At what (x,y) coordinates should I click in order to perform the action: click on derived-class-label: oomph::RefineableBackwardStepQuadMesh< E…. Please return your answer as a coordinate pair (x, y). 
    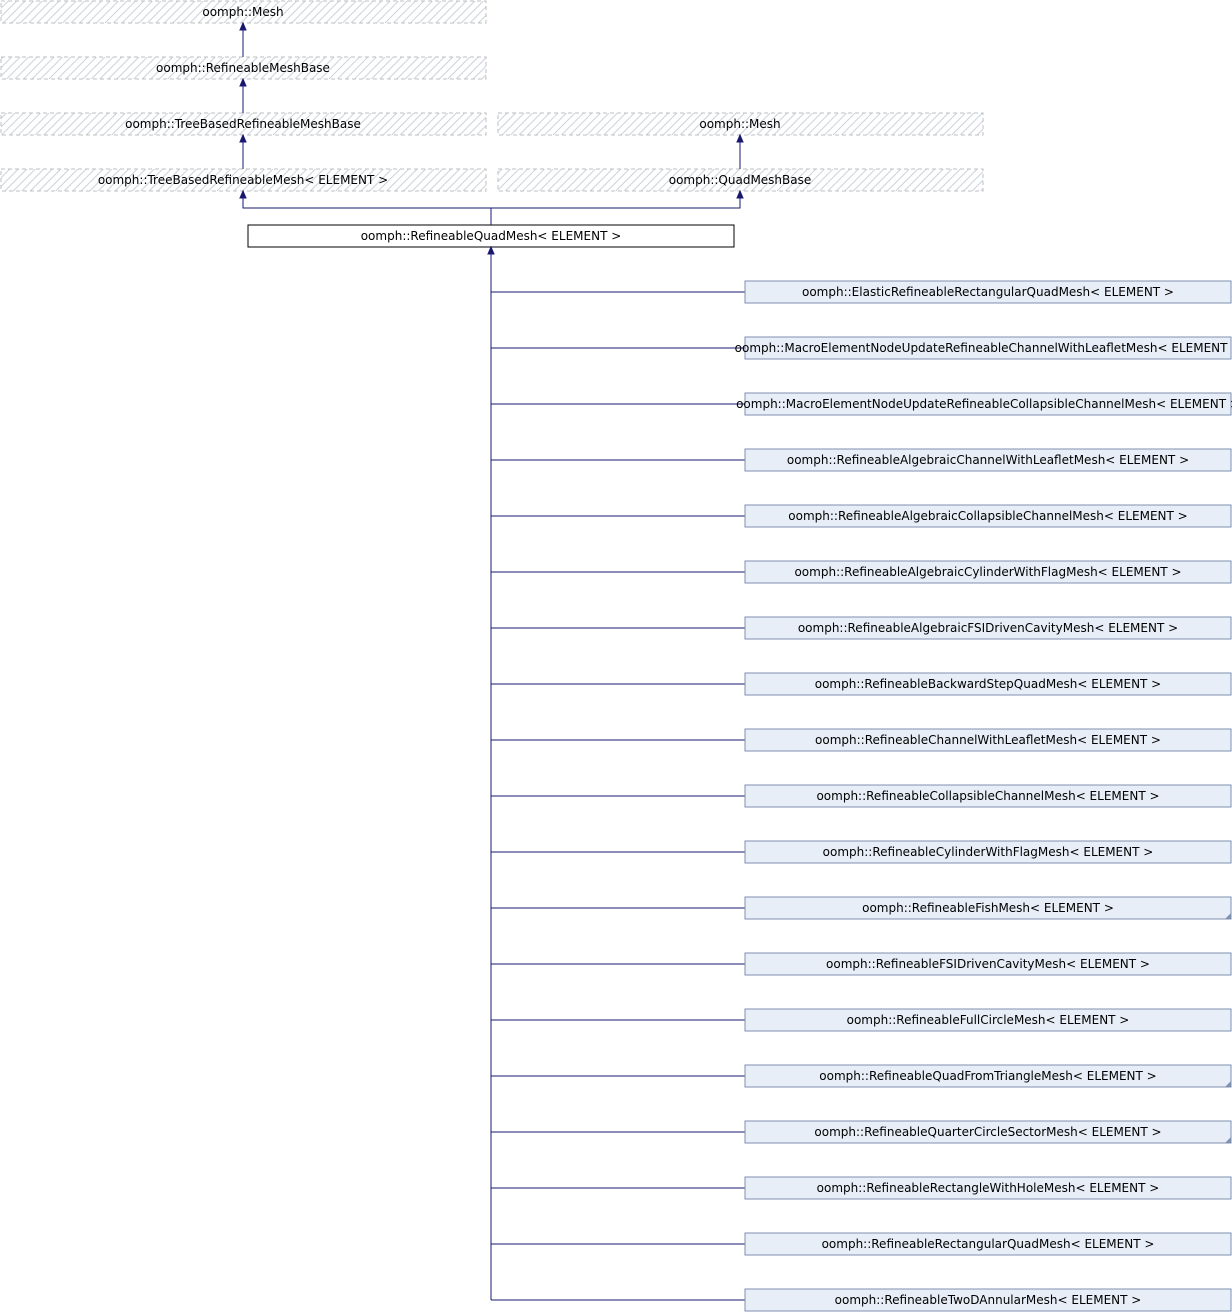
    Looking at the image, I should click on (988, 684).